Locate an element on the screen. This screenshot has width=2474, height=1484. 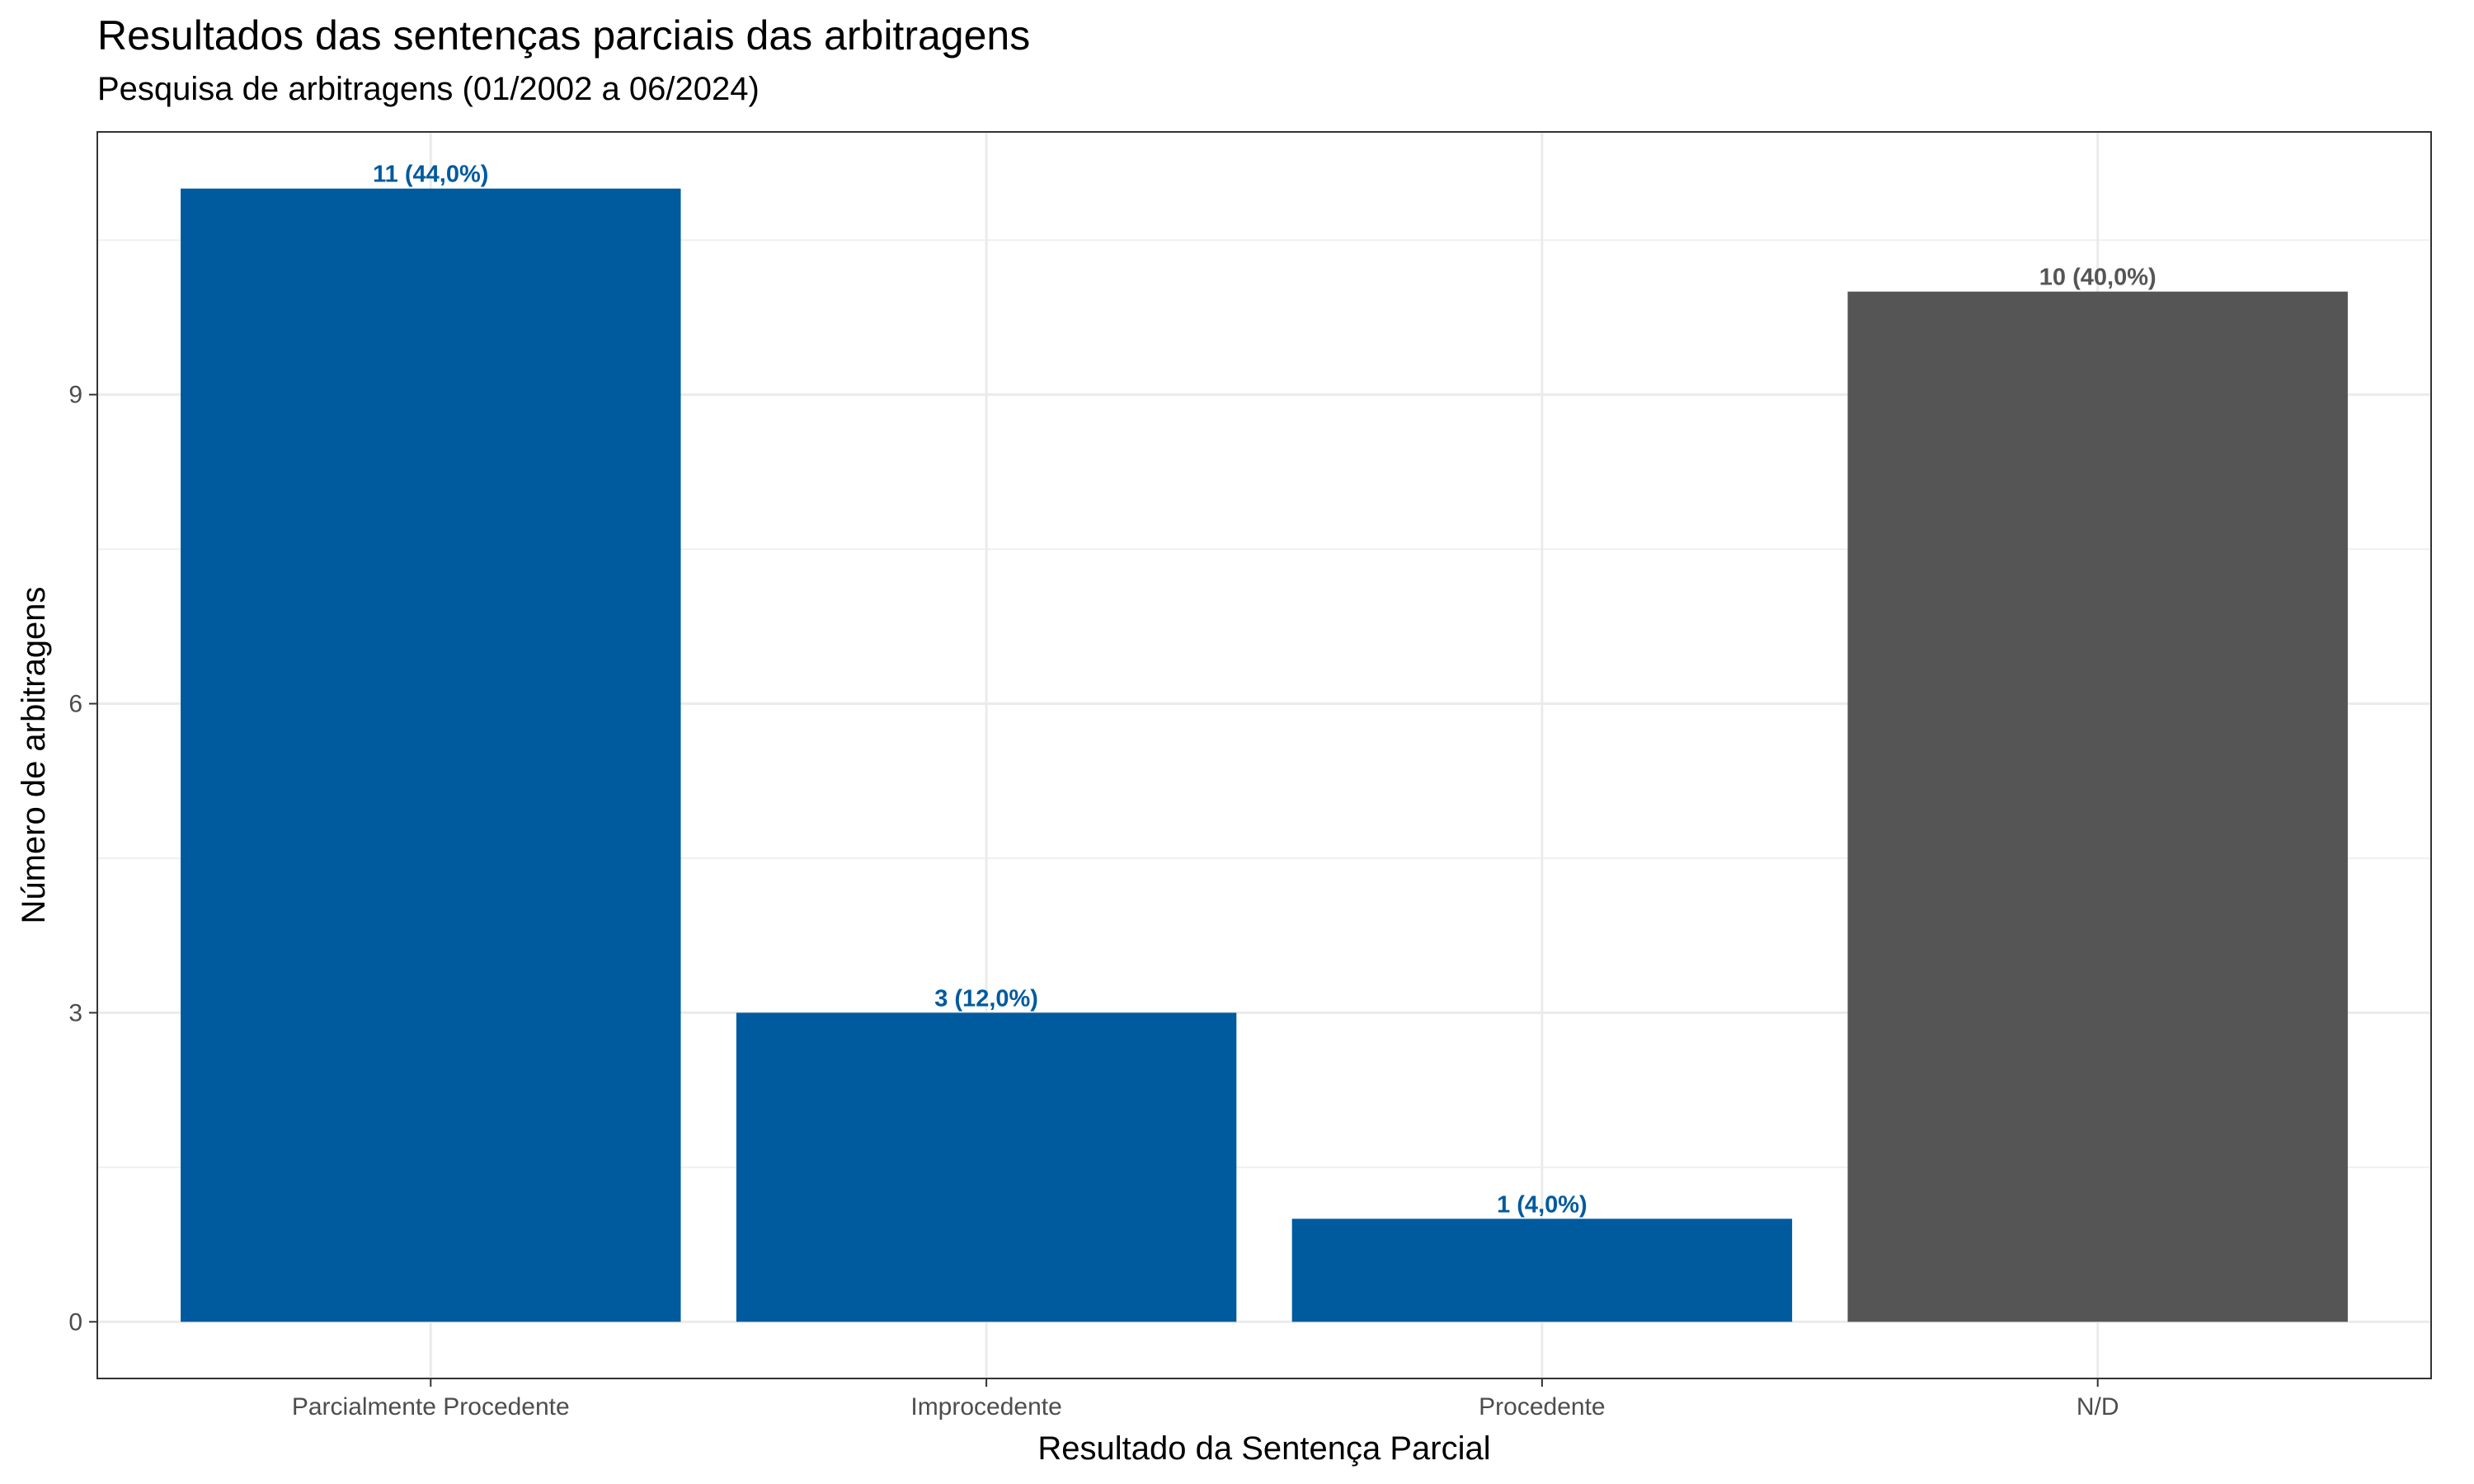
data-label: 3 (12,0%) is located at coordinates (986, 998).